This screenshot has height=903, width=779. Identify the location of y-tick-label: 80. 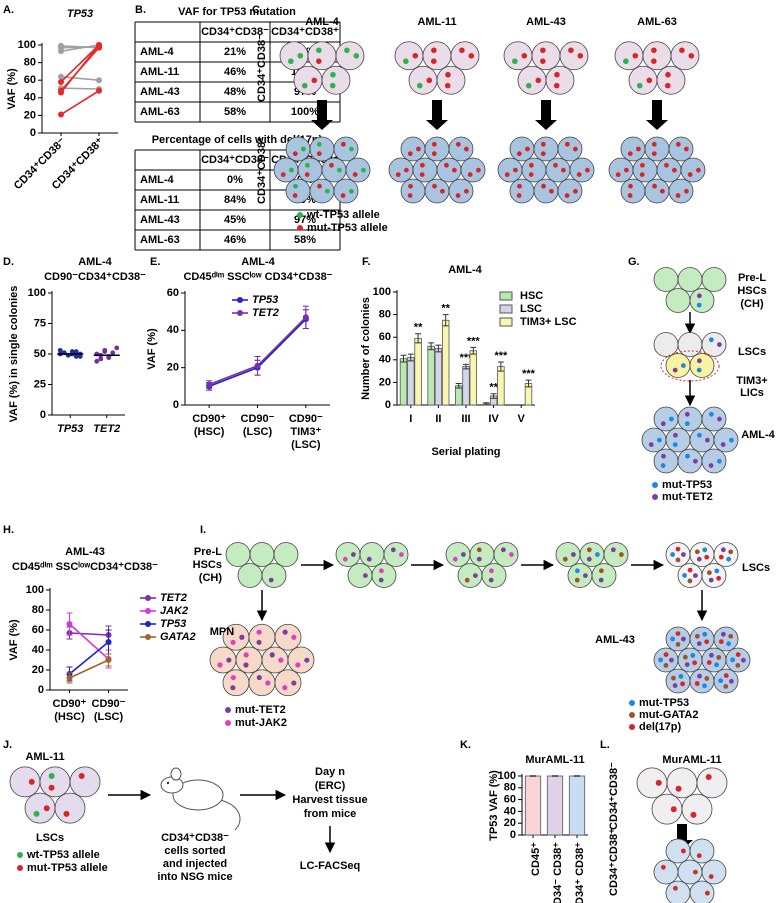
(38, 610).